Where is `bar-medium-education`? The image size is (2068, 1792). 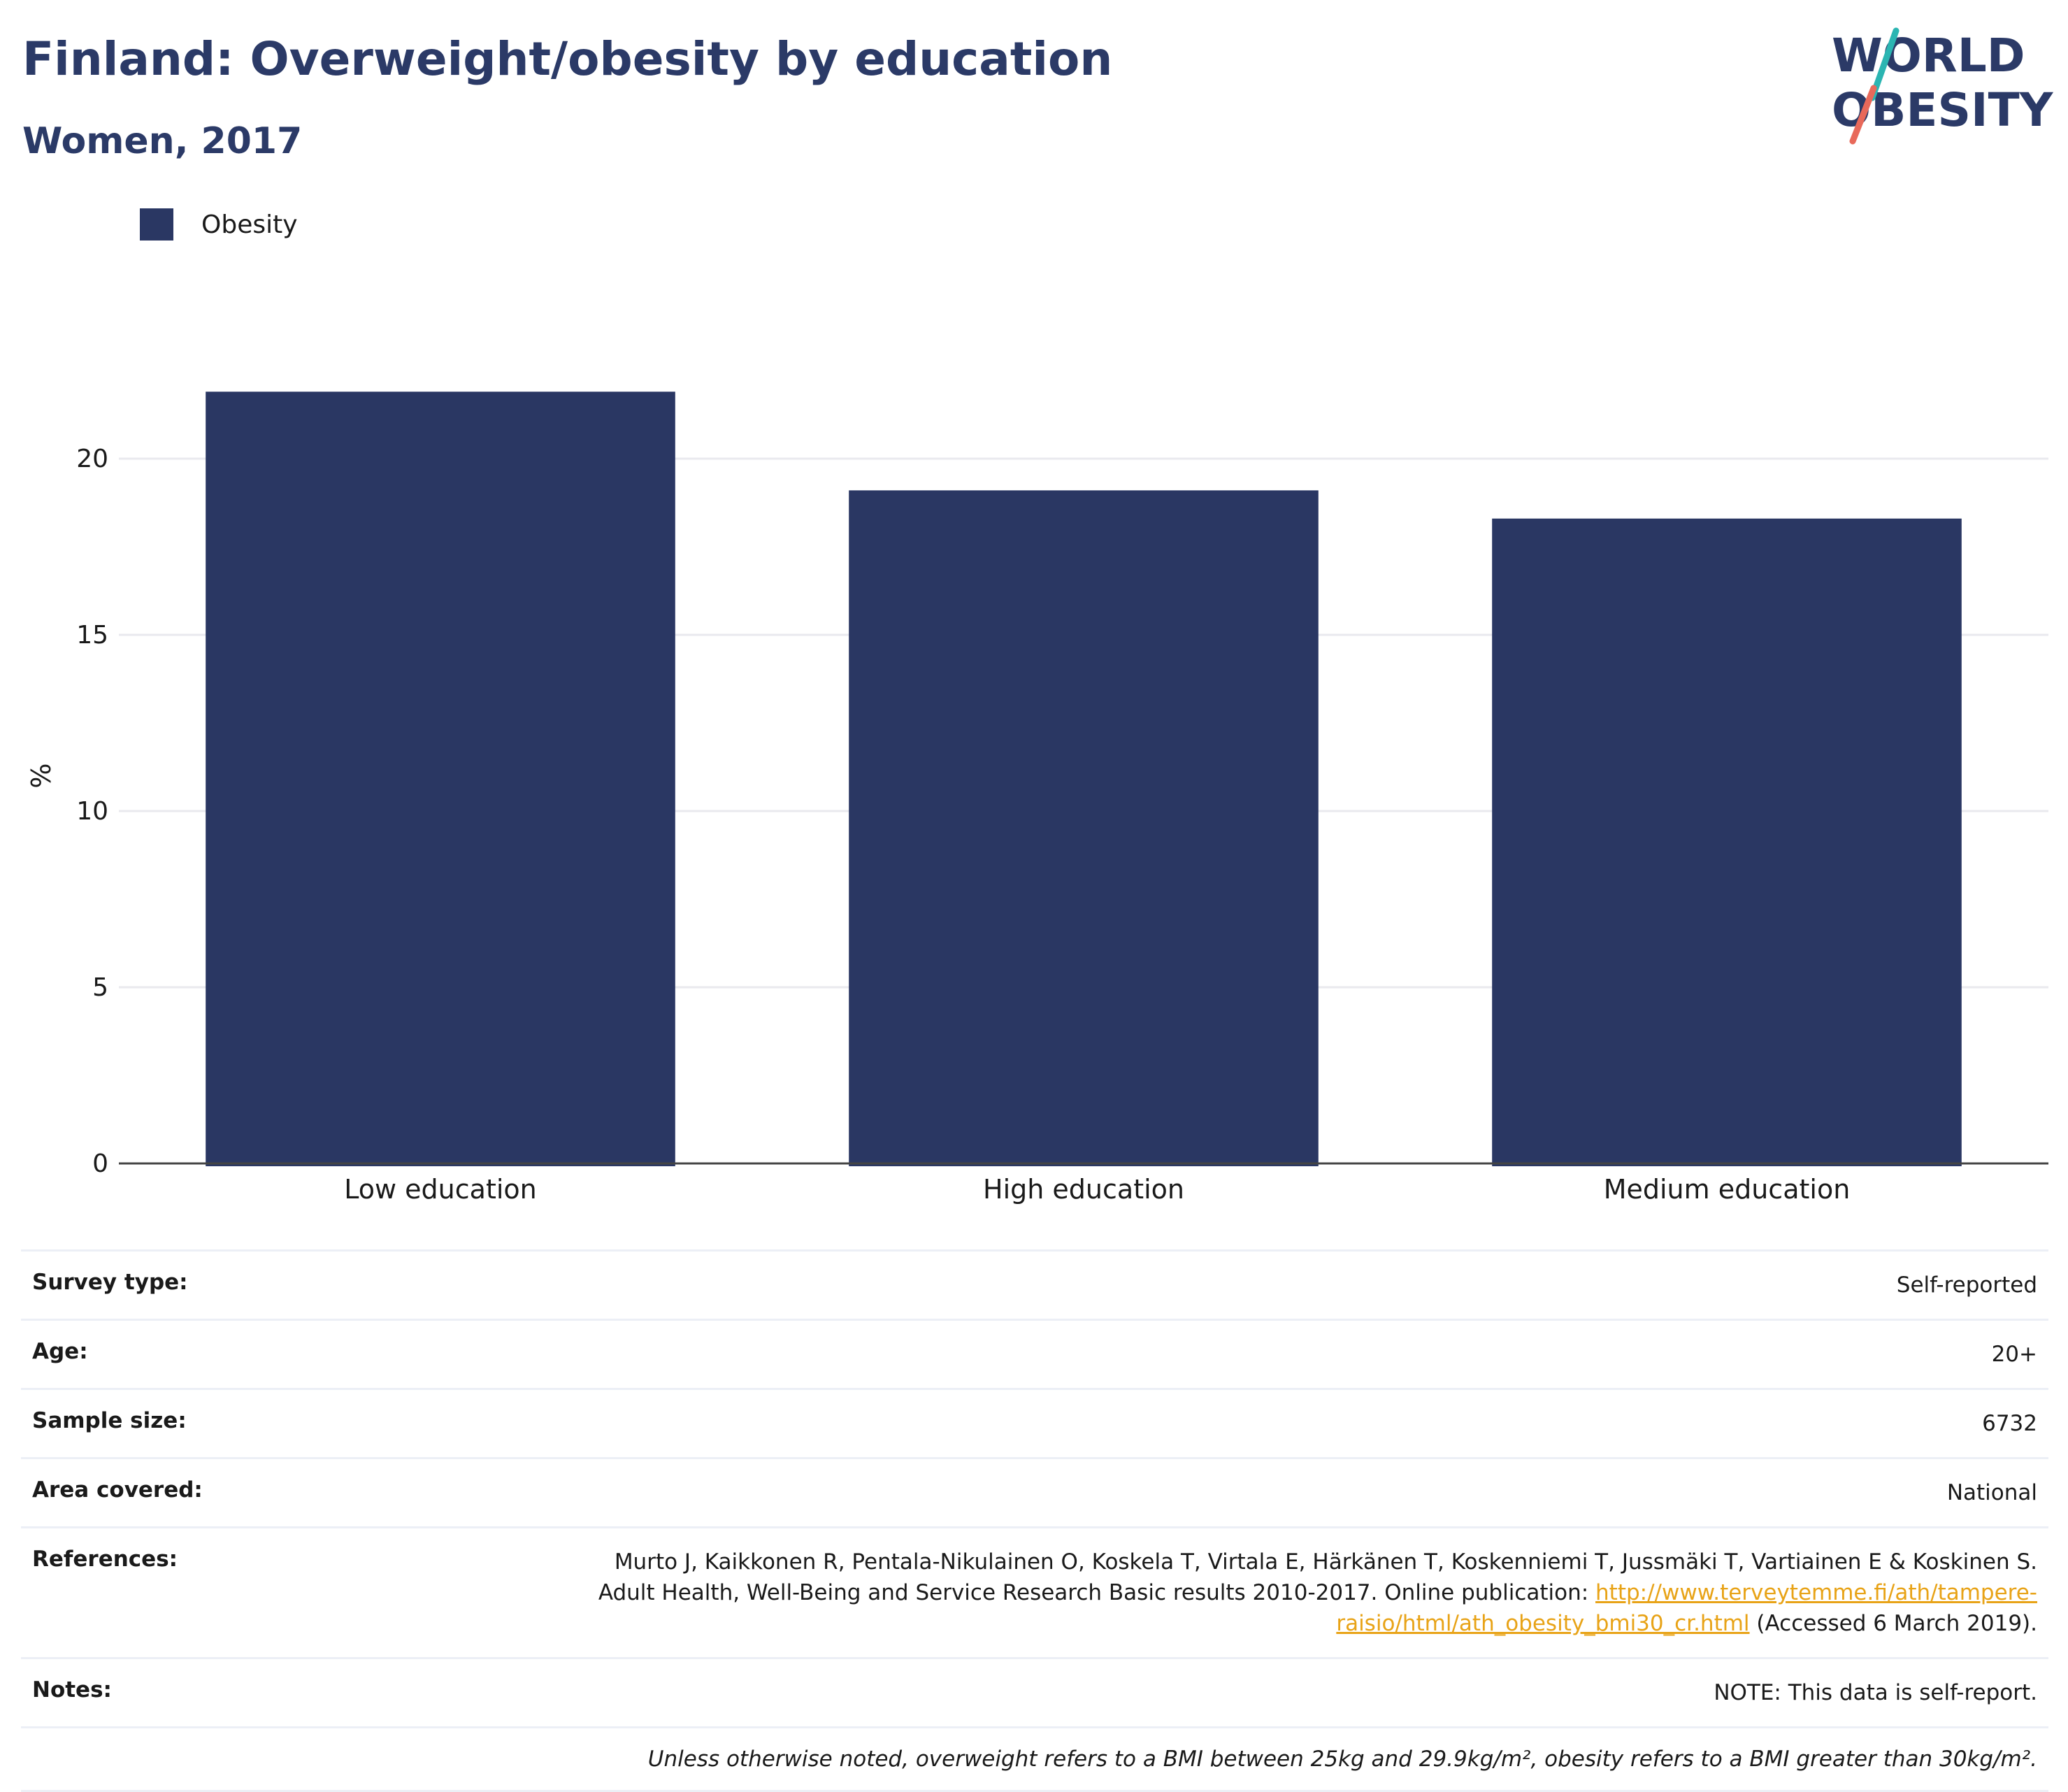
bar-medium-education is located at coordinates (1727, 842).